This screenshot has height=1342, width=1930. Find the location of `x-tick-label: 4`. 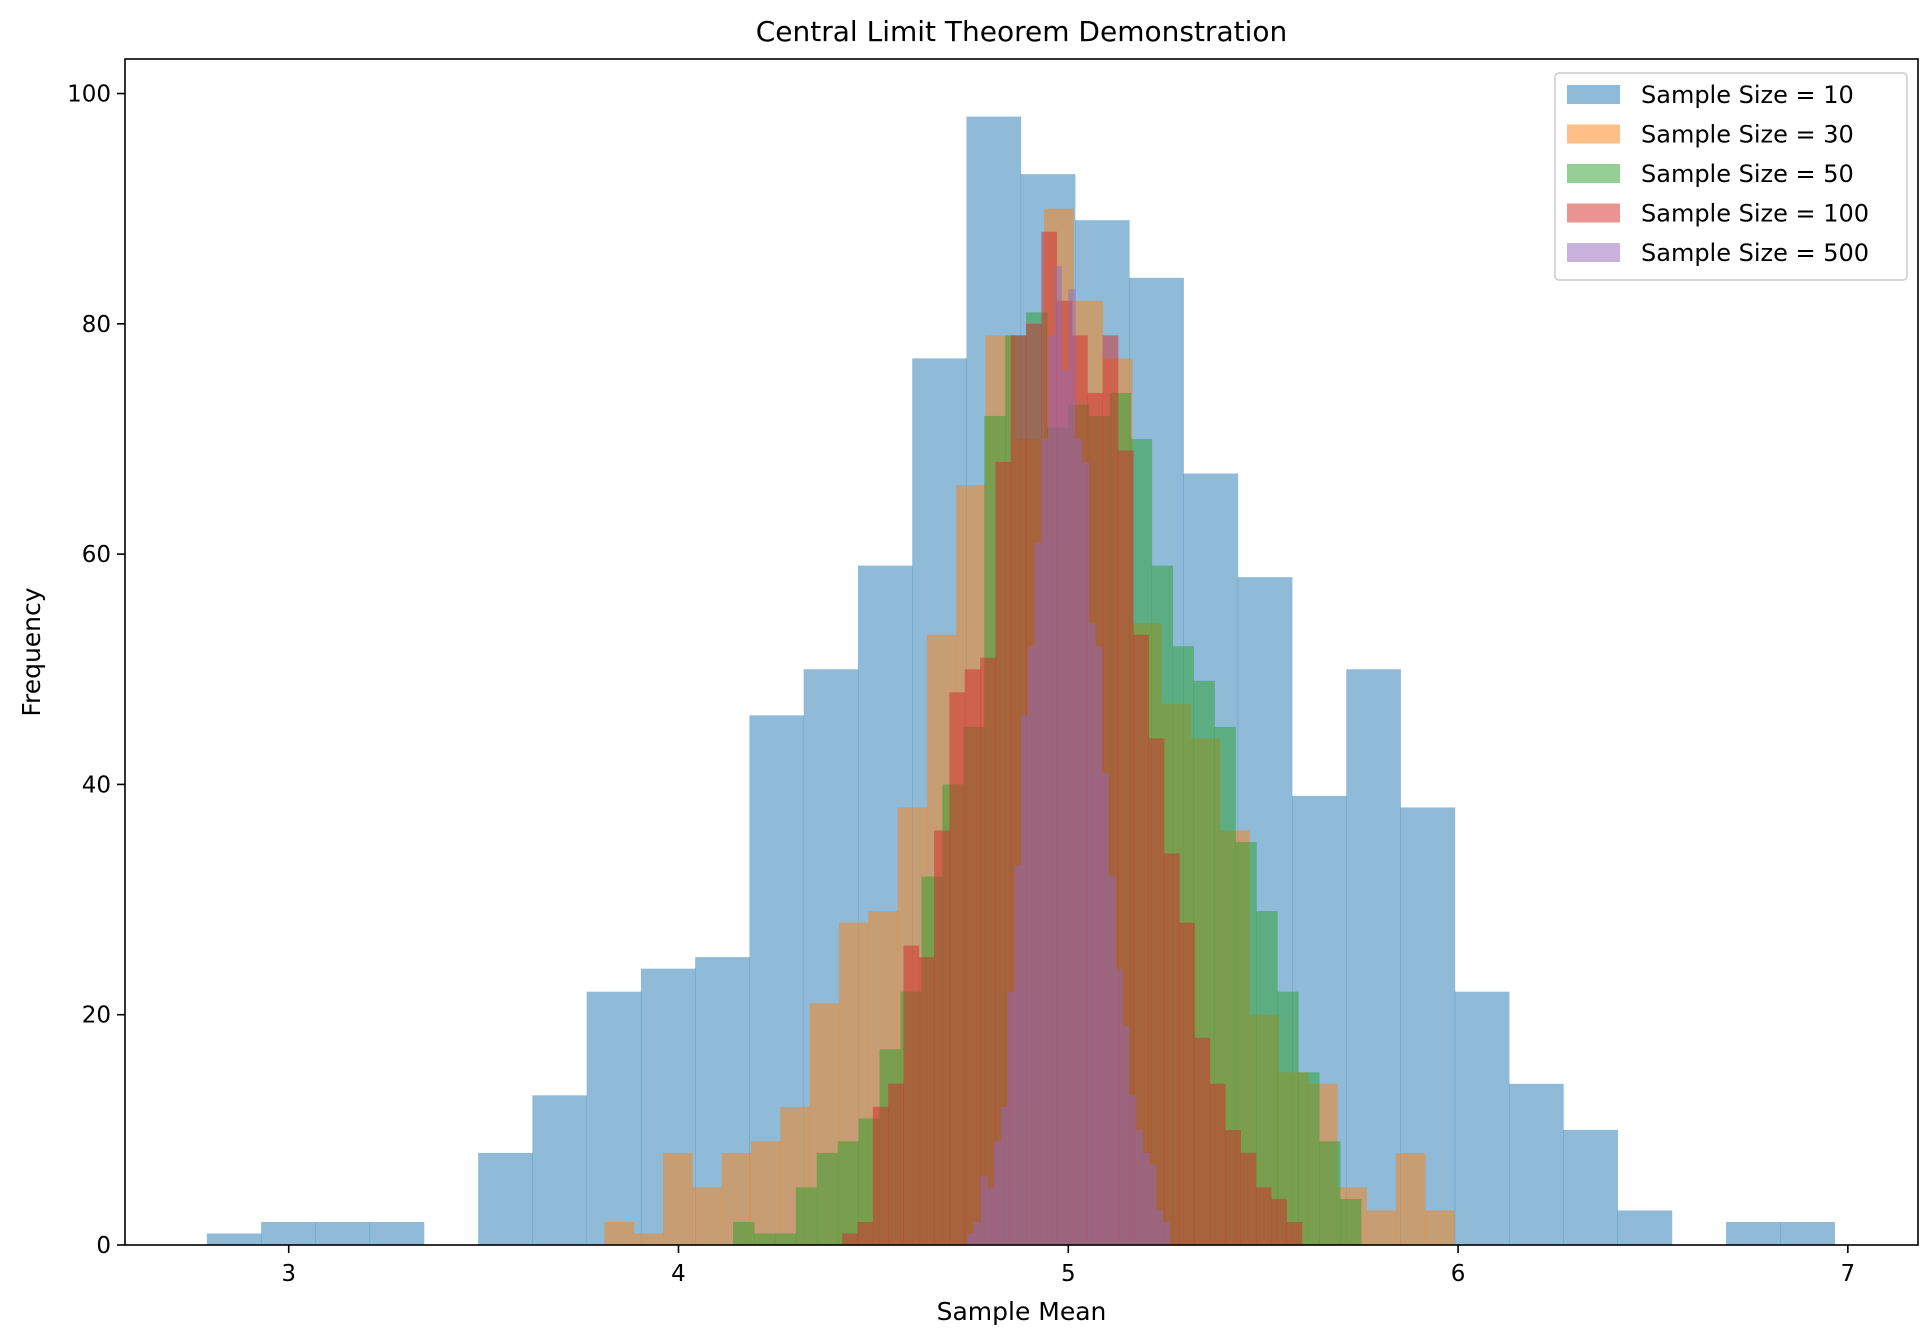

x-tick-label: 4 is located at coordinates (678, 1274).